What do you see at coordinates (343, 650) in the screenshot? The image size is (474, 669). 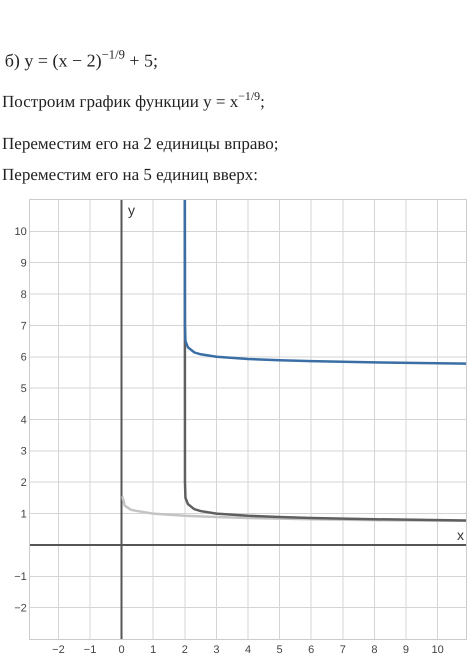 I see `x-tick-label: 7` at bounding box center [343, 650].